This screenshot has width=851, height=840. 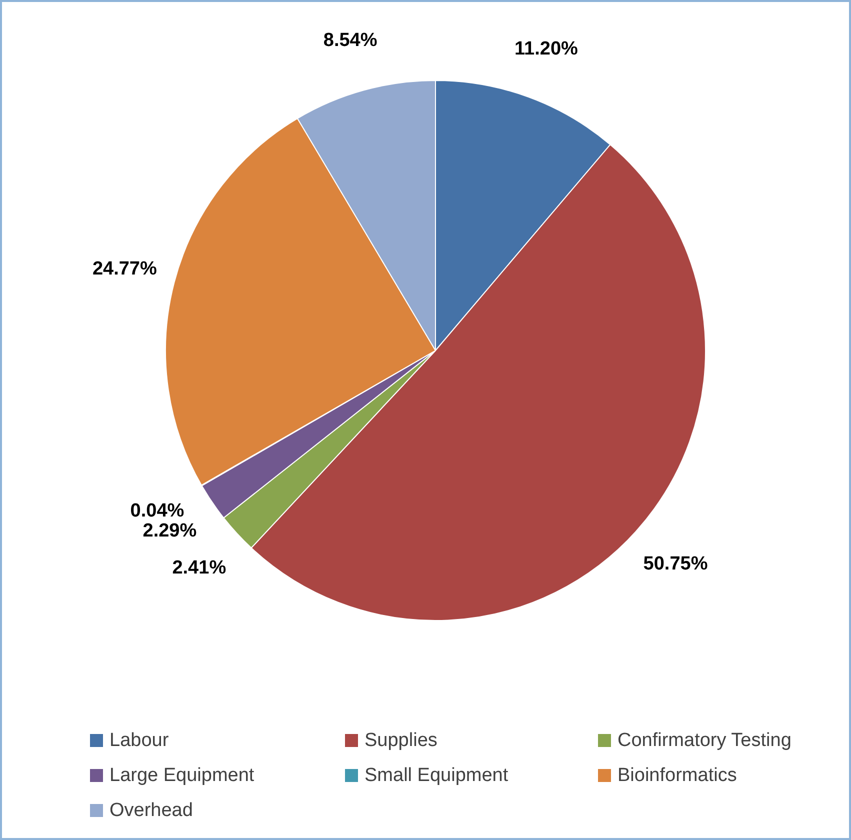 What do you see at coordinates (705, 740) in the screenshot?
I see `legend-label: Confirmatory Testing` at bounding box center [705, 740].